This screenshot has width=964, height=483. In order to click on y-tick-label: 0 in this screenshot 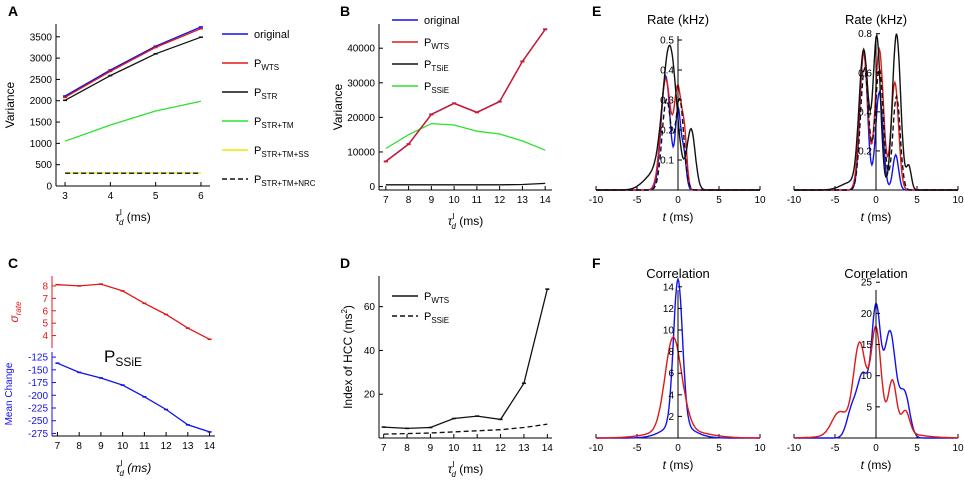, I will do `click(49, 187)`.